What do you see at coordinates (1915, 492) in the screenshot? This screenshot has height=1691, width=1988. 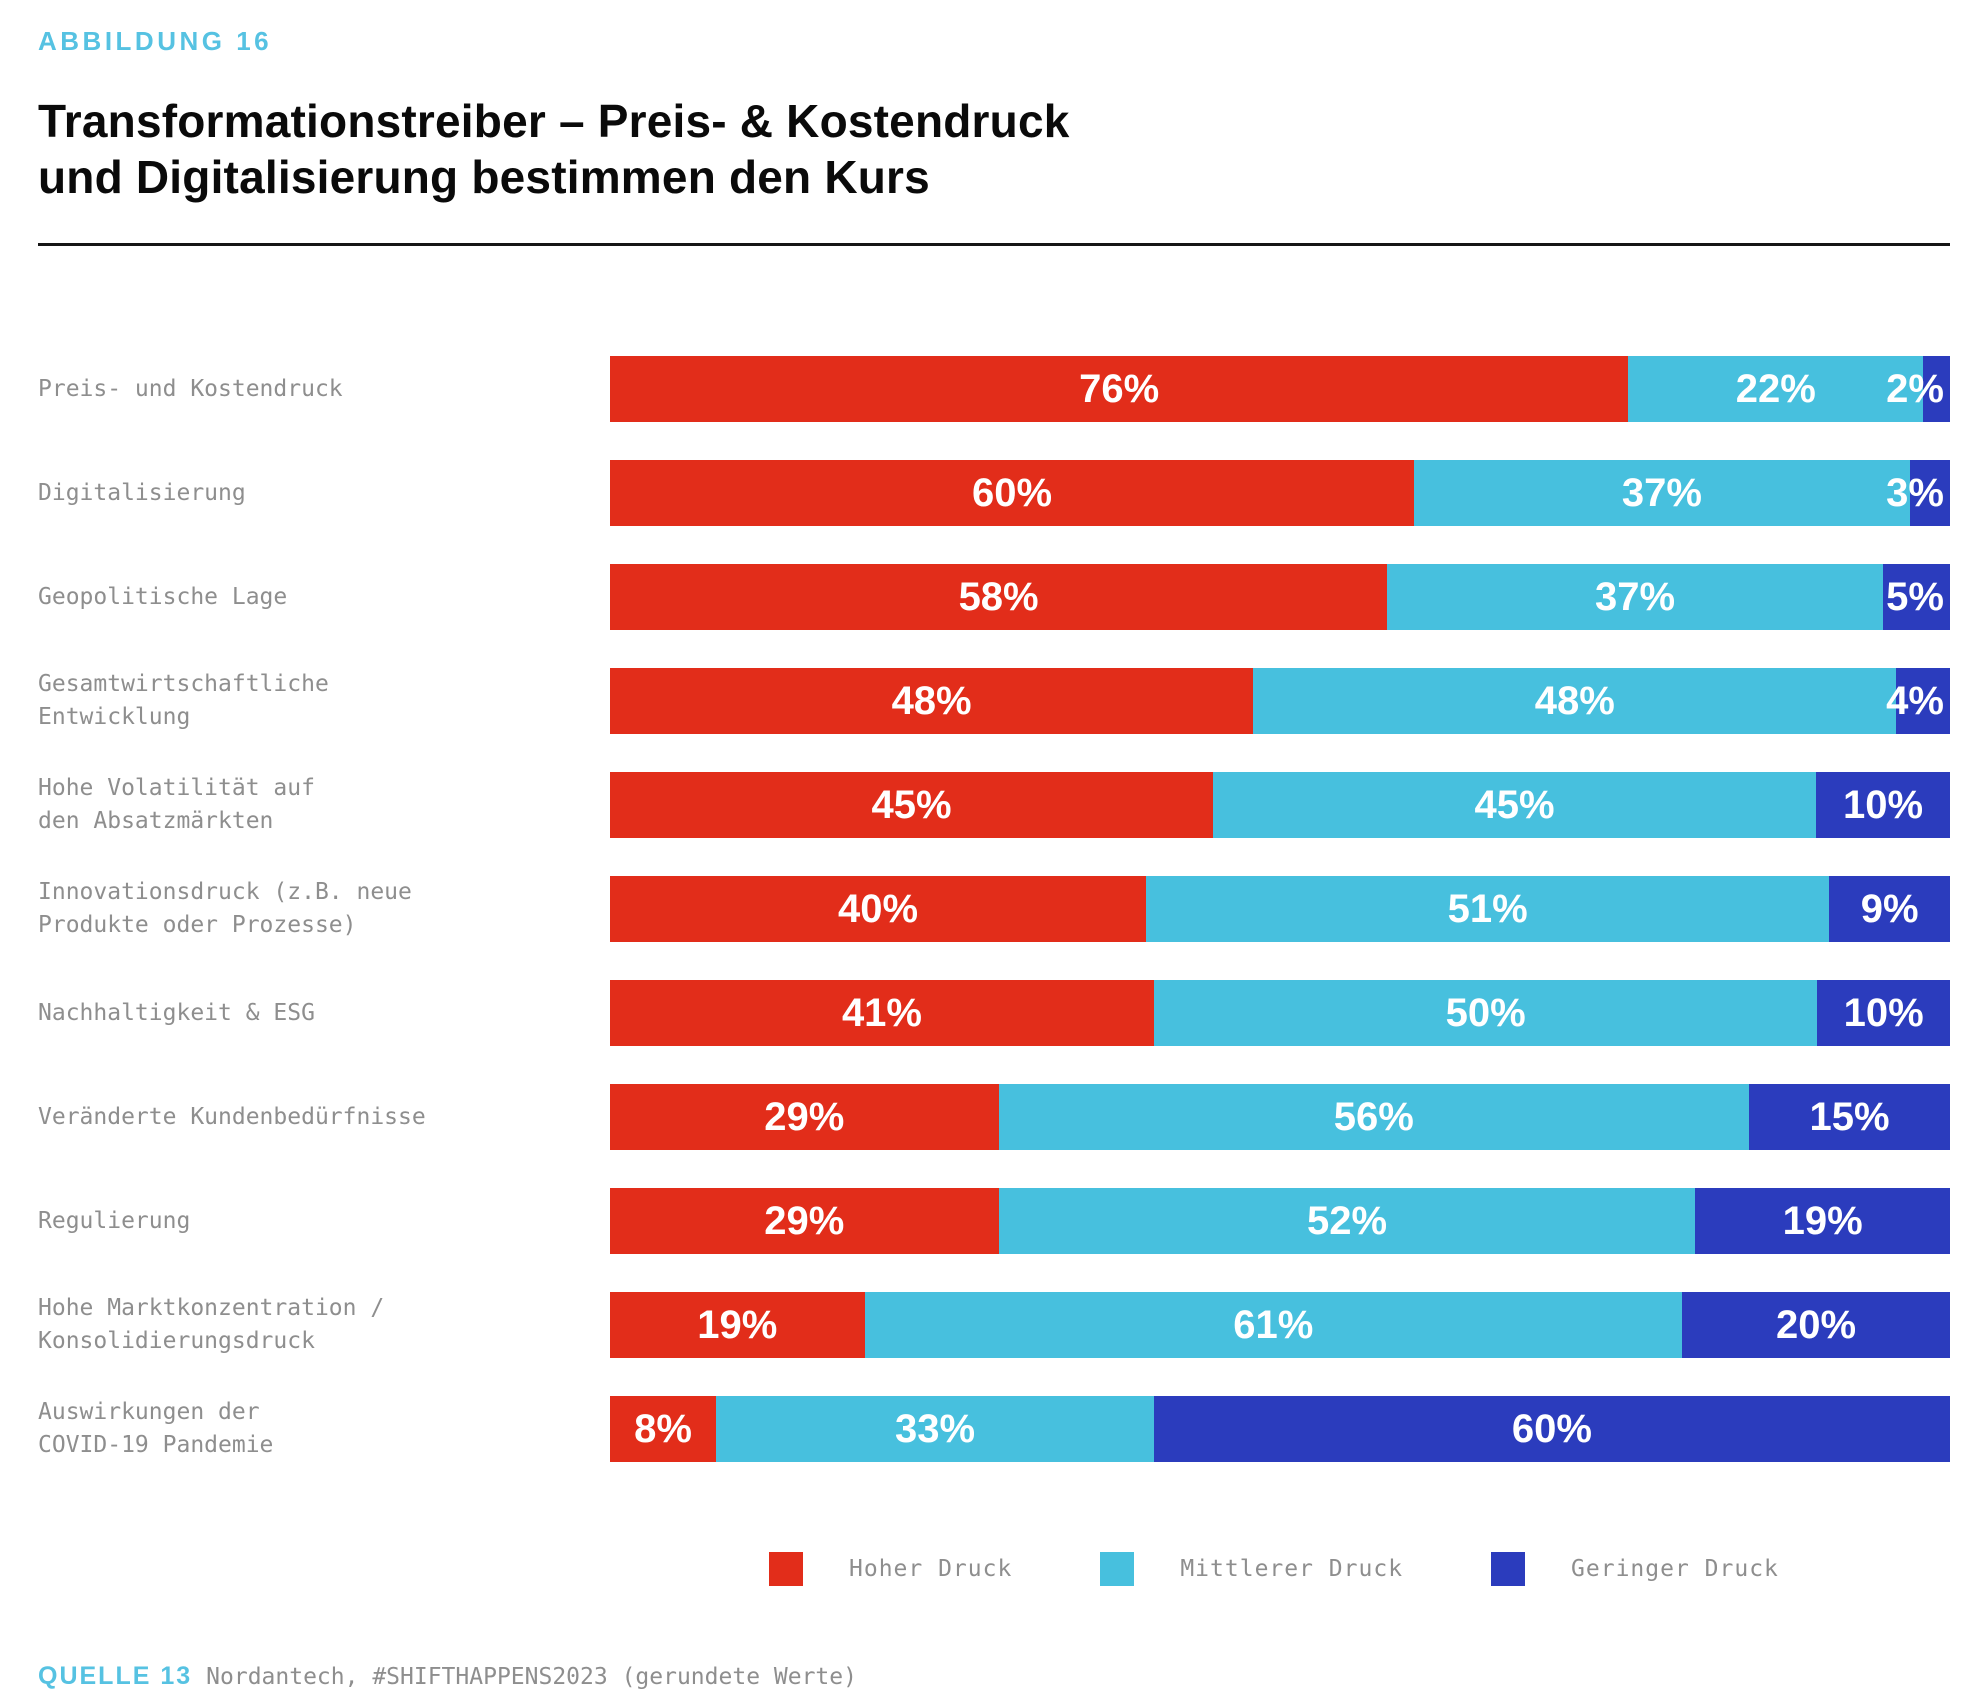 I see `bar-segment-value: 3%` at bounding box center [1915, 492].